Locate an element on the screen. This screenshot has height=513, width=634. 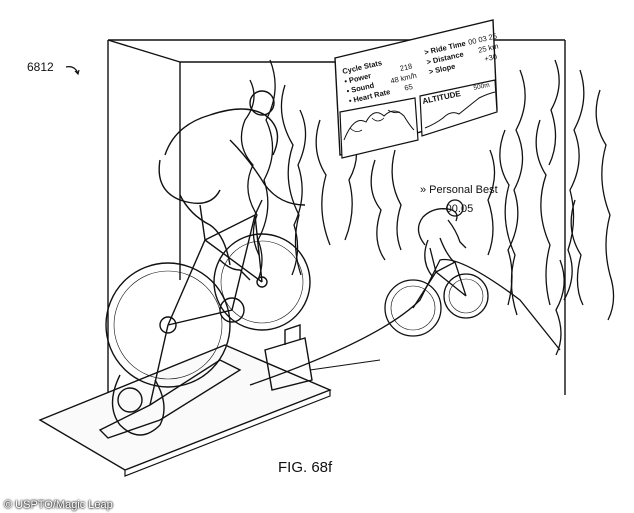
ghost-cyclist is located at coordinates (436, 268).